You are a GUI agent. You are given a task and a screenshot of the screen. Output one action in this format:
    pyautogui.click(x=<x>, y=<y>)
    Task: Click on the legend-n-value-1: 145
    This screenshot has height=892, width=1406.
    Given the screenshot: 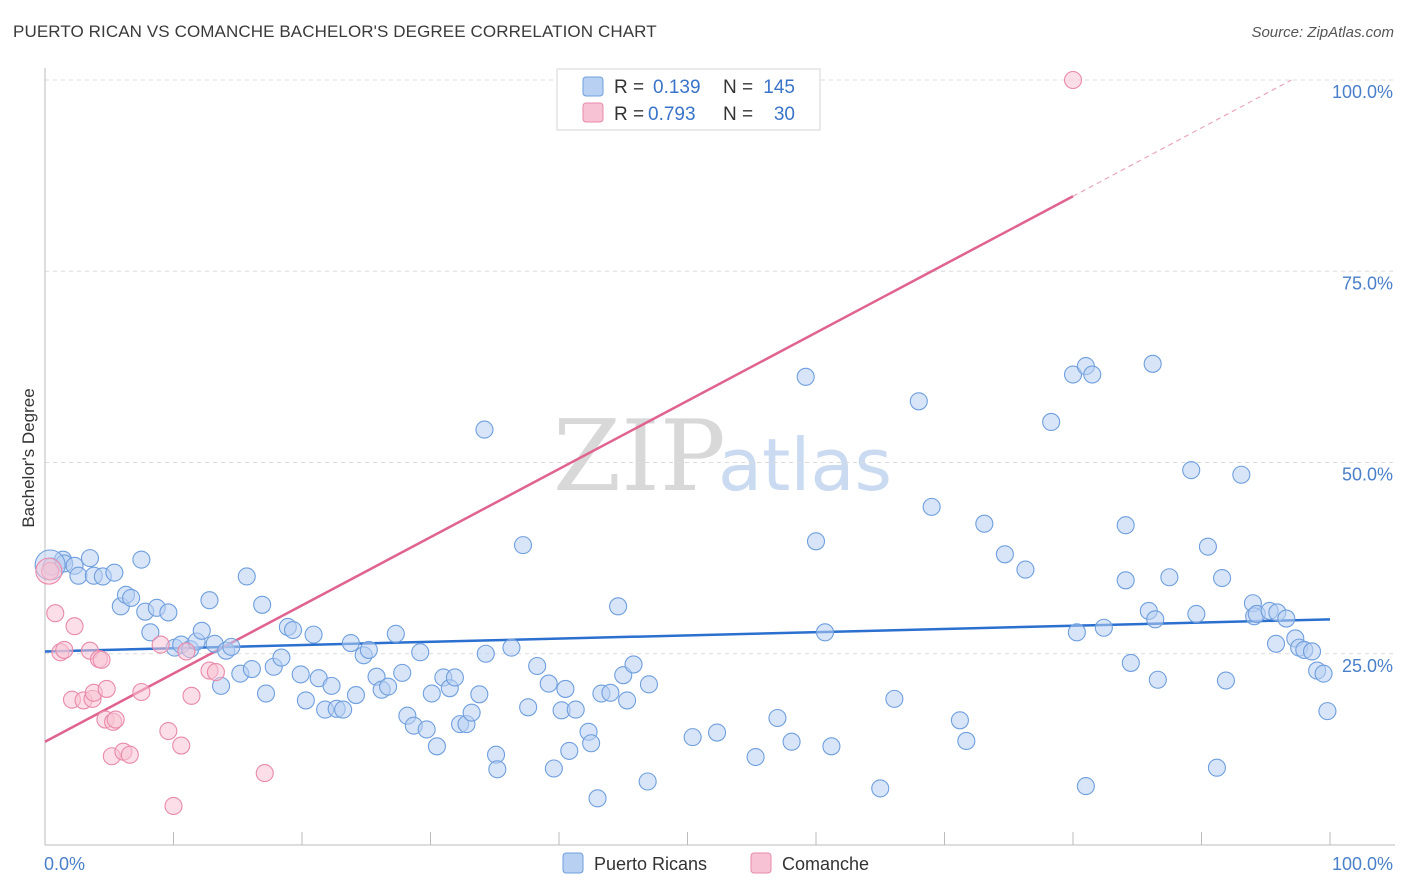 What is the action you would take?
    pyautogui.click(x=779, y=87)
    